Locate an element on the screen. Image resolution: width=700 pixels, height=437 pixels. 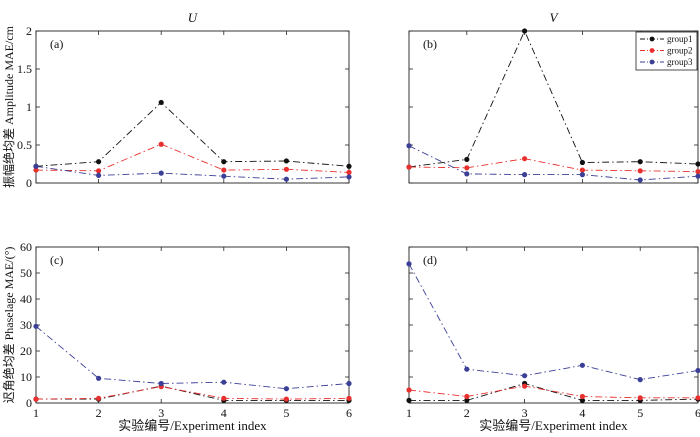
x-tick-label: 1 is located at coordinates (409, 413).